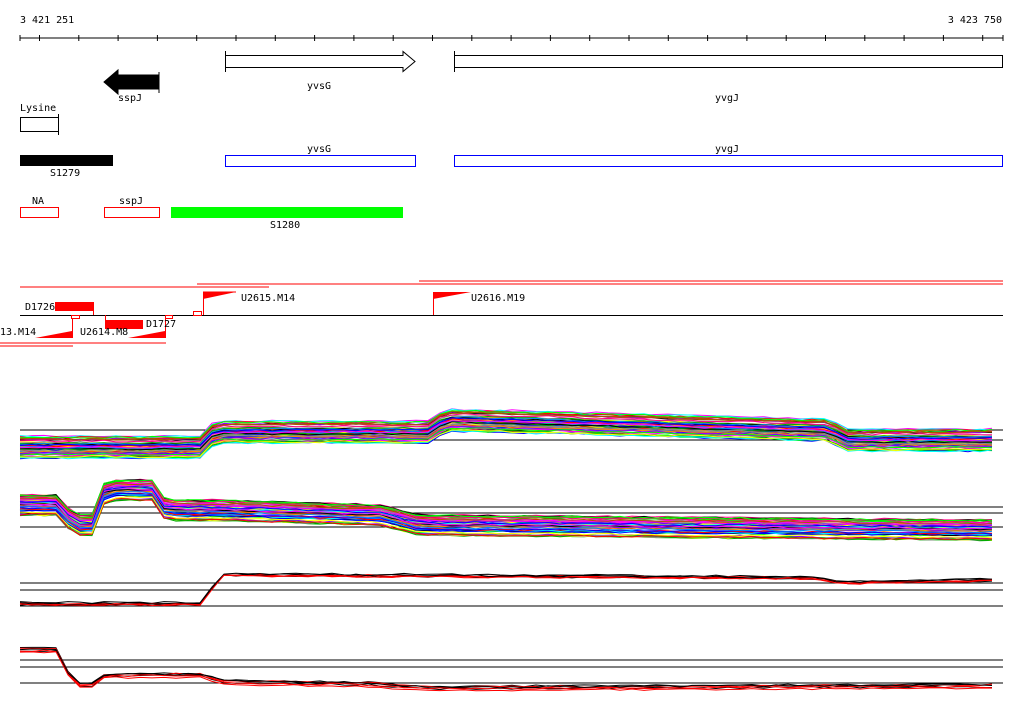 The height and width of the screenshot is (714, 1024). I want to click on transcript-D1726: D1726, so click(59, 310).